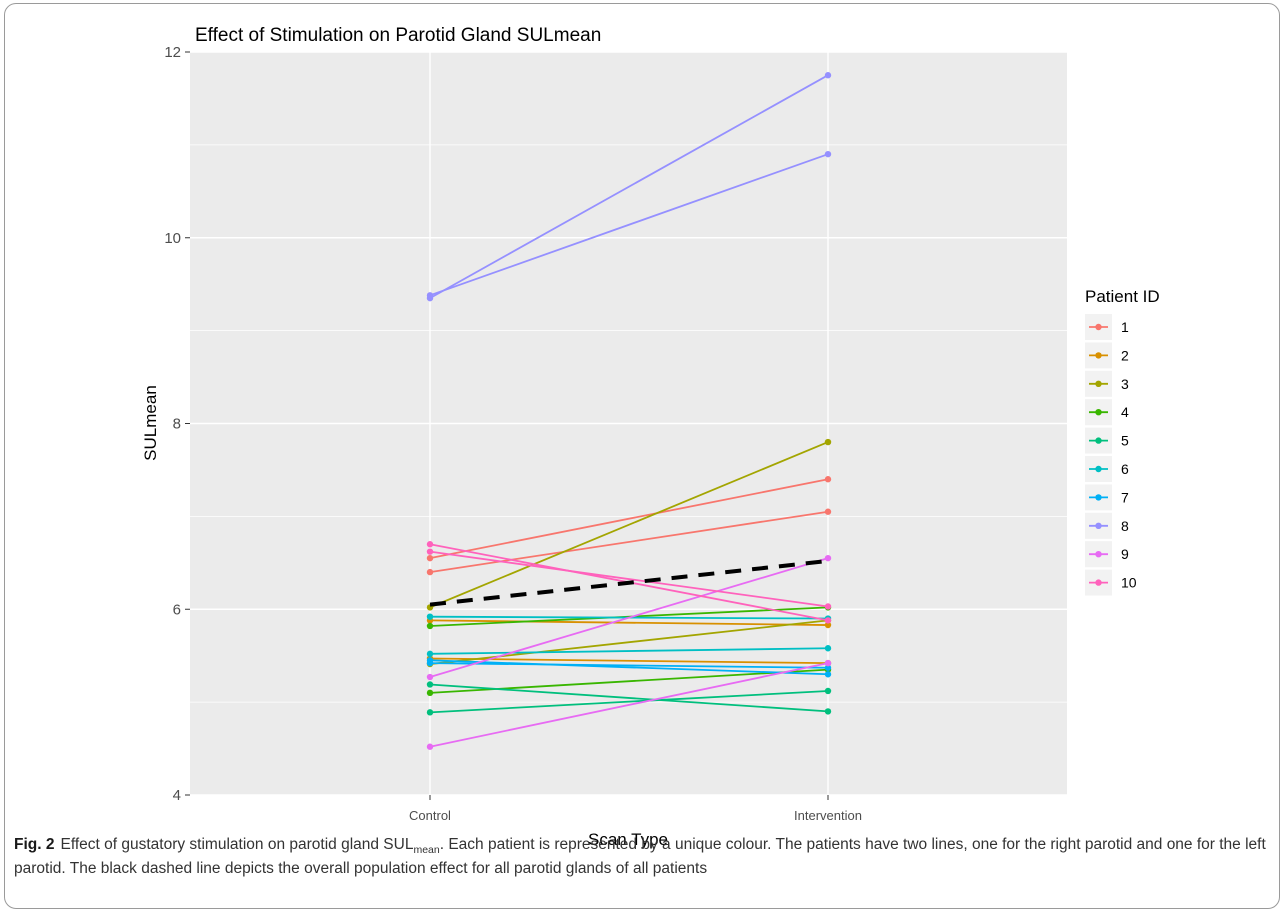  I want to click on legend-label-patient-6: 6, so click(1125, 469).